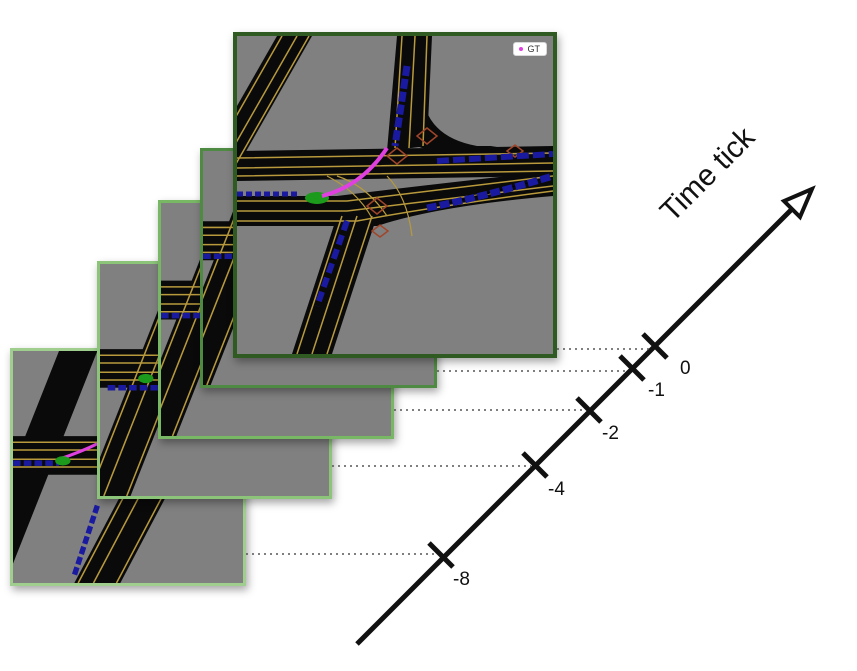 The image size is (857, 671). I want to click on time-axis-arrow-icon, so click(798, 203).